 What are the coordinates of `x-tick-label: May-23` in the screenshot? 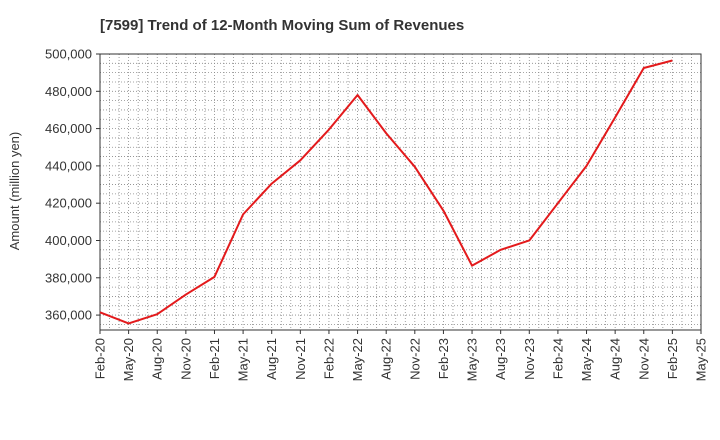 It's located at (472, 359).